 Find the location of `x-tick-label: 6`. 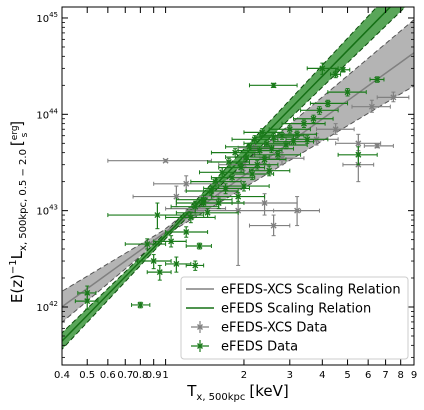

x-tick-label: 6 is located at coordinates (368, 375).